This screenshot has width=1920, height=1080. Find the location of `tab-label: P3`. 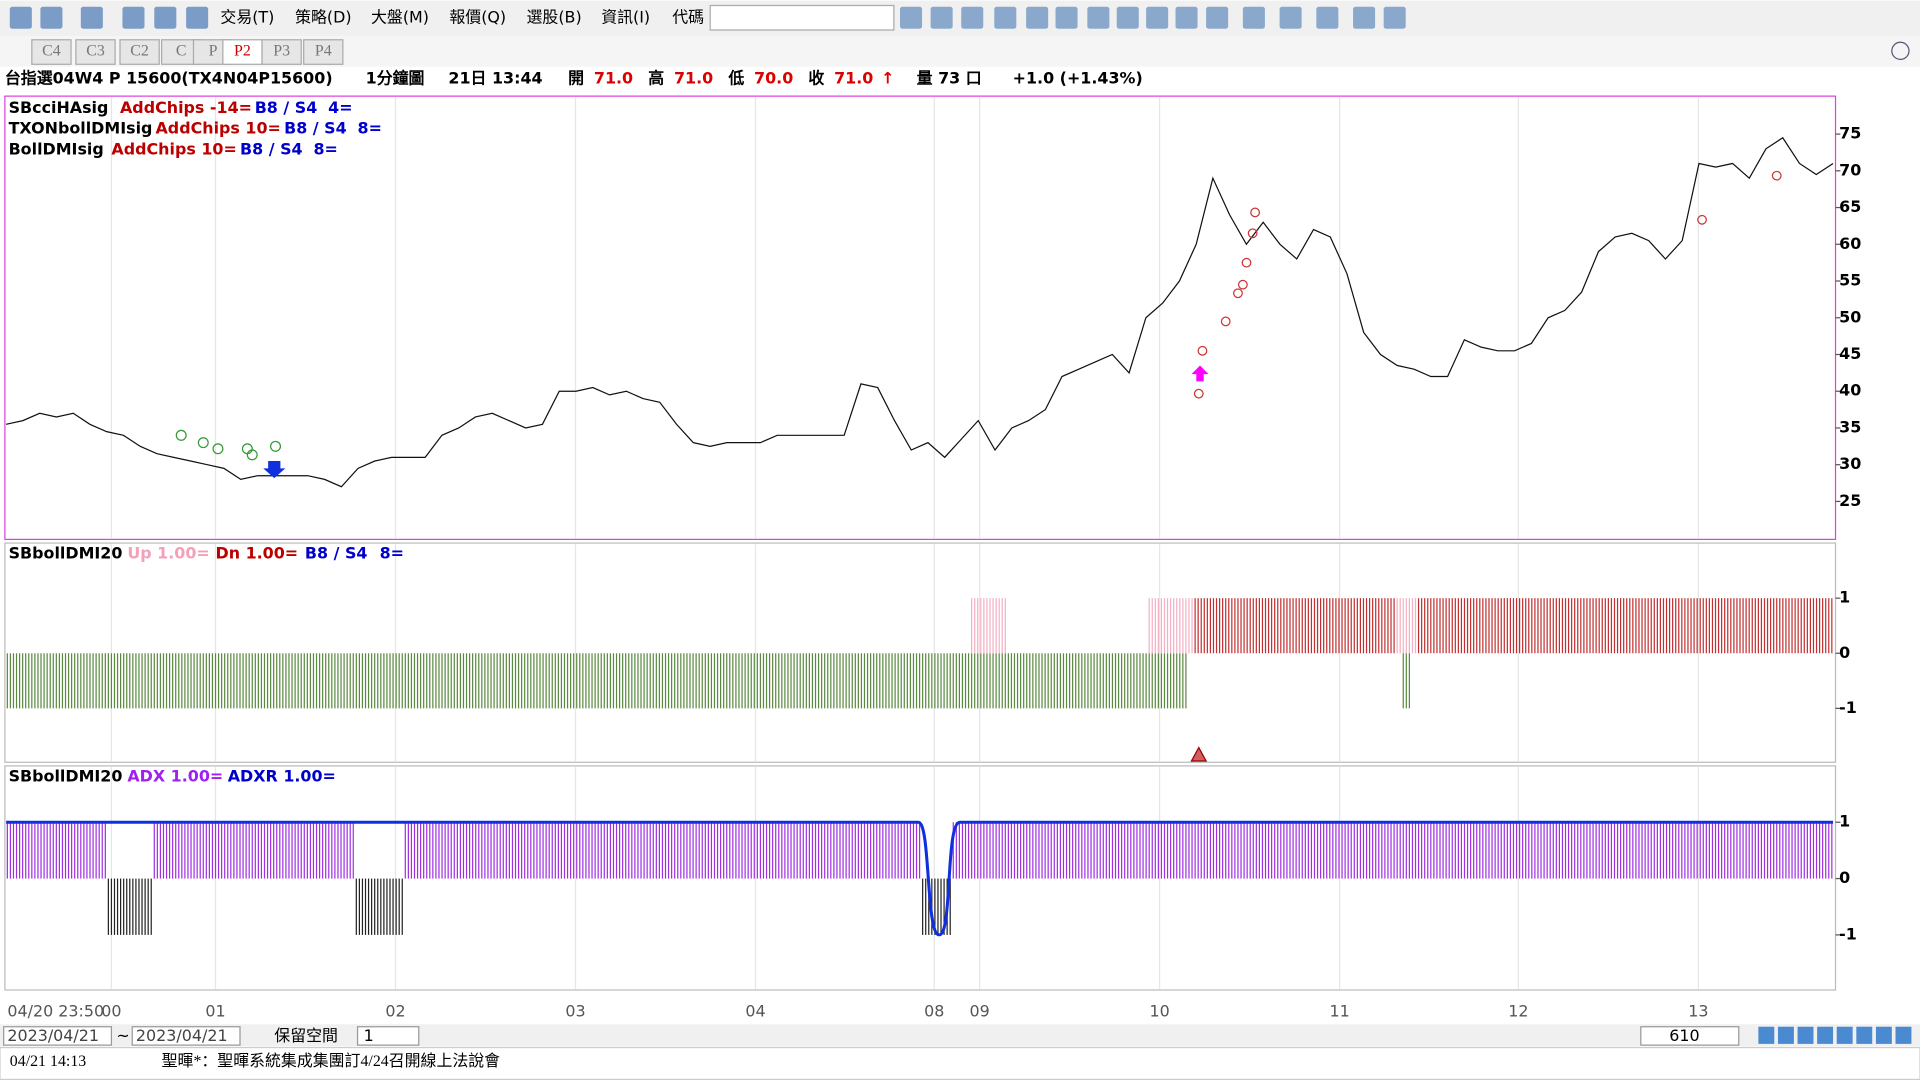

tab-label: P3 is located at coordinates (281, 51).